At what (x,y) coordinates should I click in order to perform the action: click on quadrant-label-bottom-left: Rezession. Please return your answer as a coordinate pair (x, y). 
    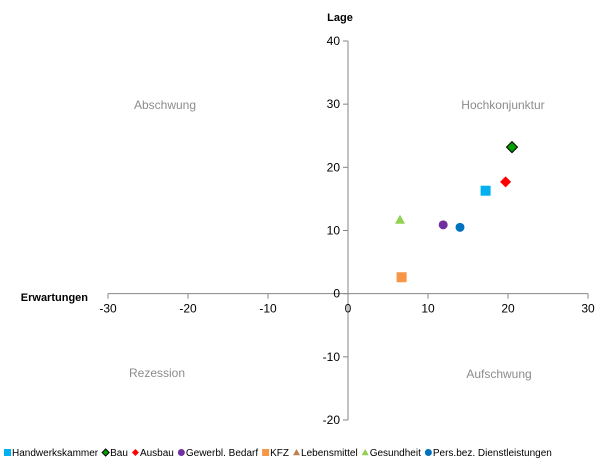
    Looking at the image, I should click on (157, 373).